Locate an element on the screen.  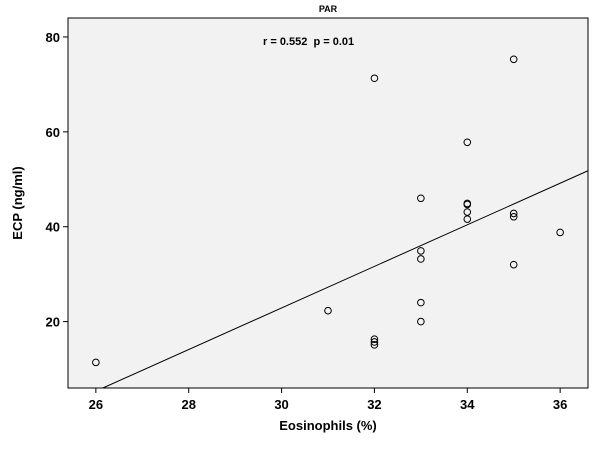
x-tick-label: 26 is located at coordinates (96, 404).